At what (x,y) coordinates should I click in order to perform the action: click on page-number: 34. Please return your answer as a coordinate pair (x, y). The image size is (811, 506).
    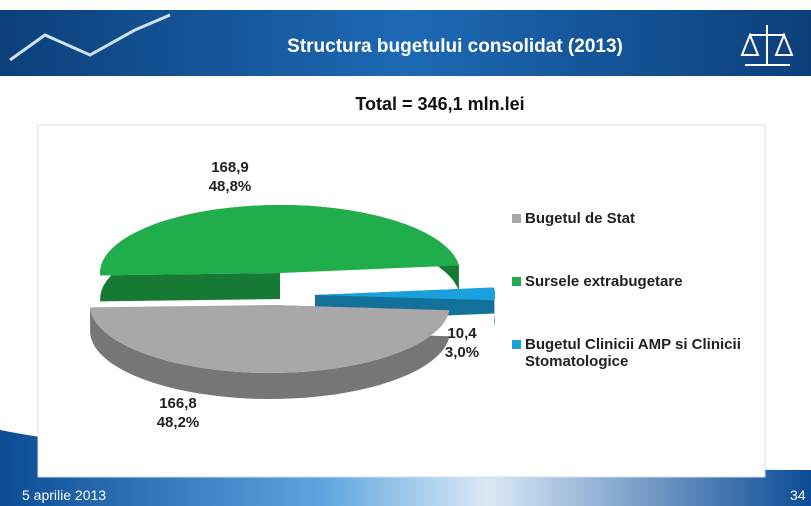
    Looking at the image, I should click on (798, 495).